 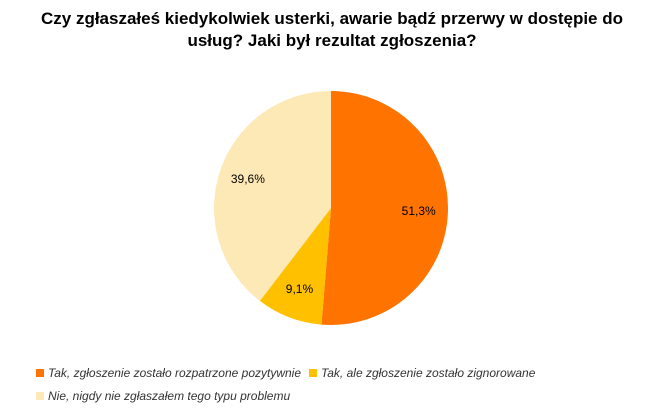 I want to click on legend-item: Tak, ale zgłoszenie zostało zignorowane, so click(x=422, y=373).